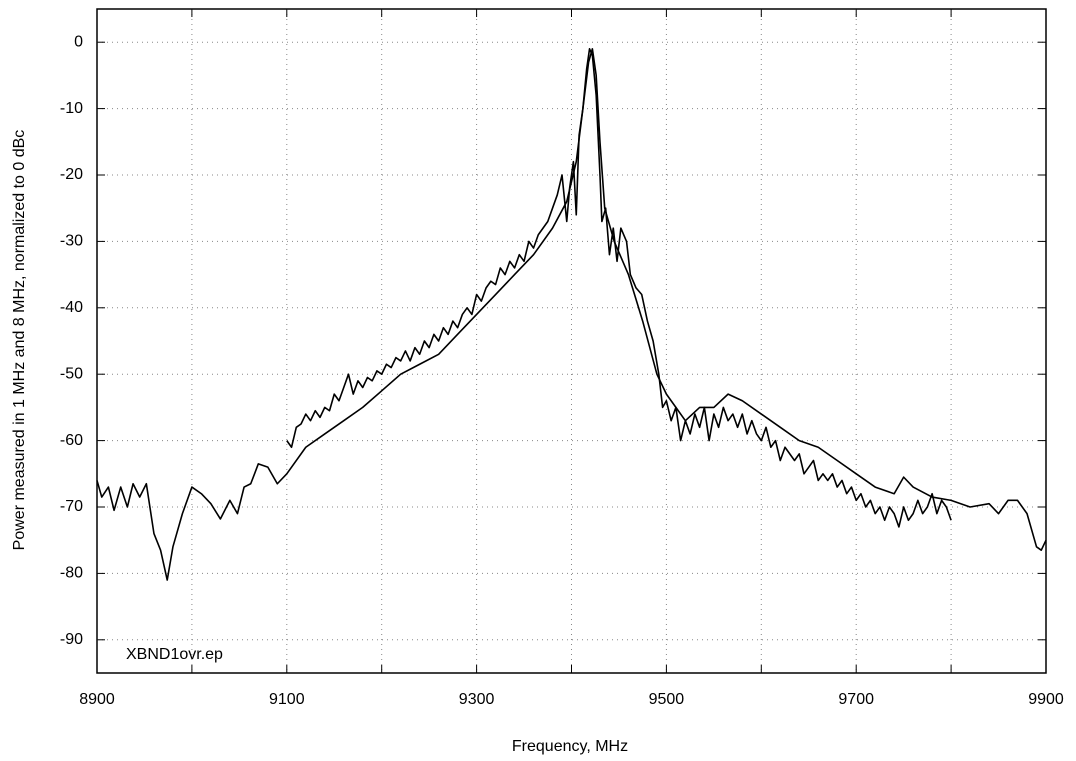  Describe the element at coordinates (71, 307) in the screenshot. I see `y-tick-label: -40` at that location.